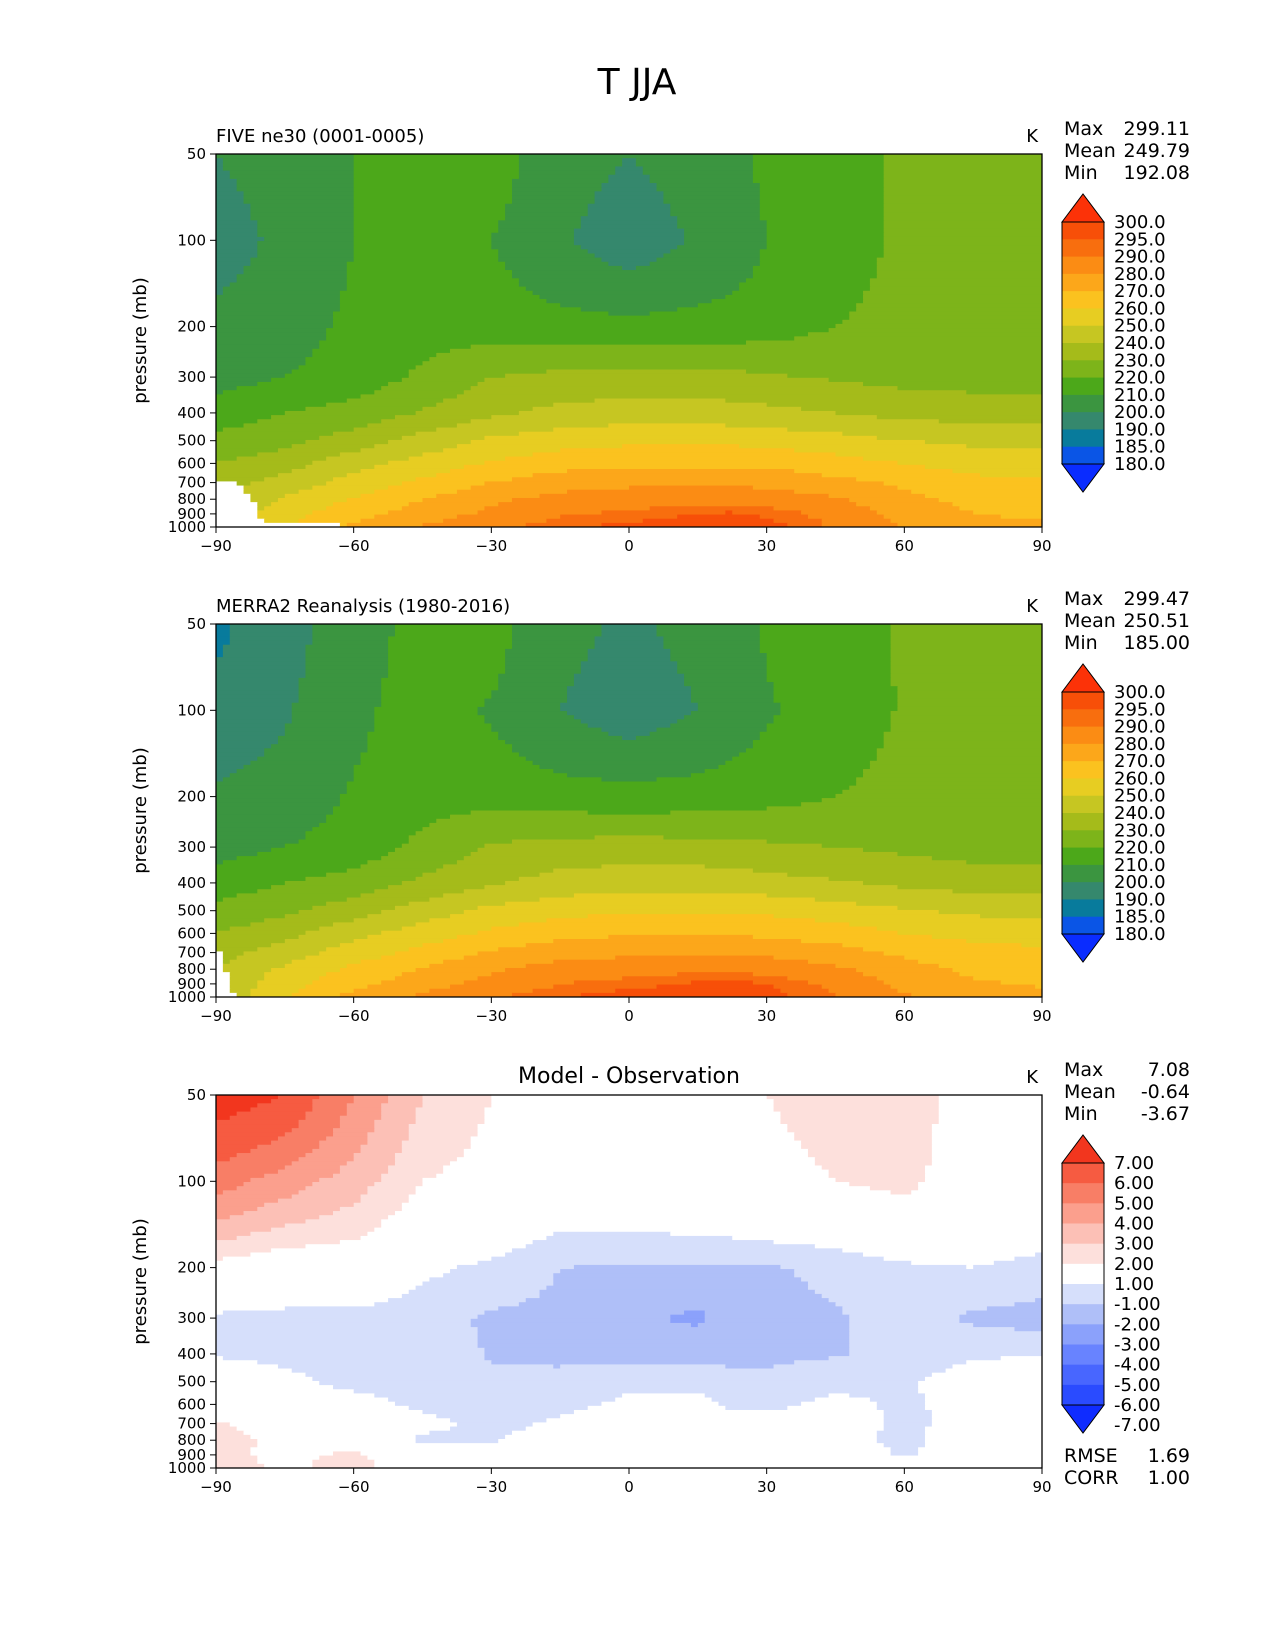 This screenshot has width=1275, height=1650. I want to click on colorbar-label: 250.0, so click(1140, 796).